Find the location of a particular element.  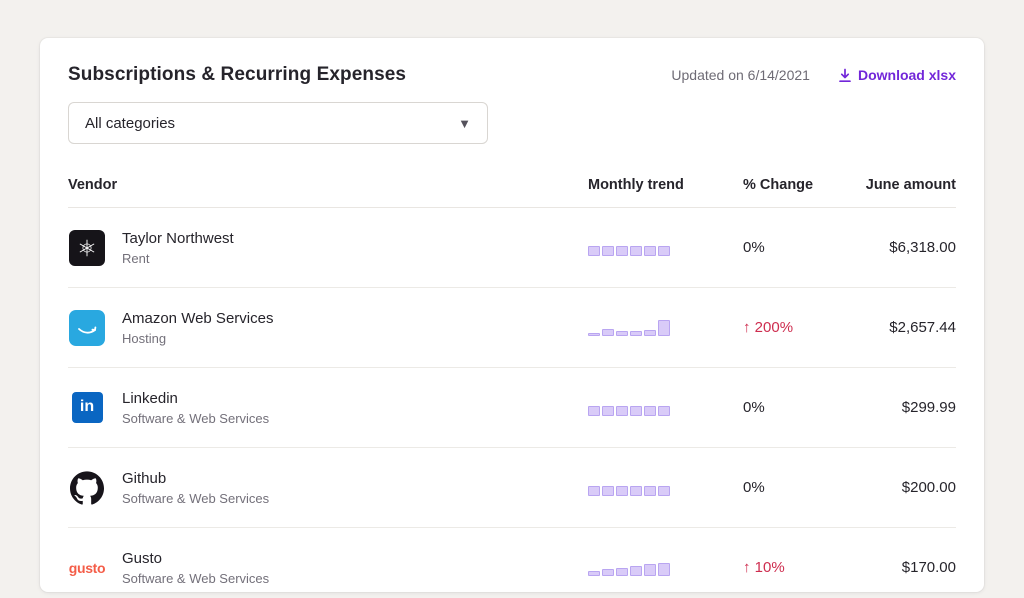

linkedin-logo: in is located at coordinates (87, 407).